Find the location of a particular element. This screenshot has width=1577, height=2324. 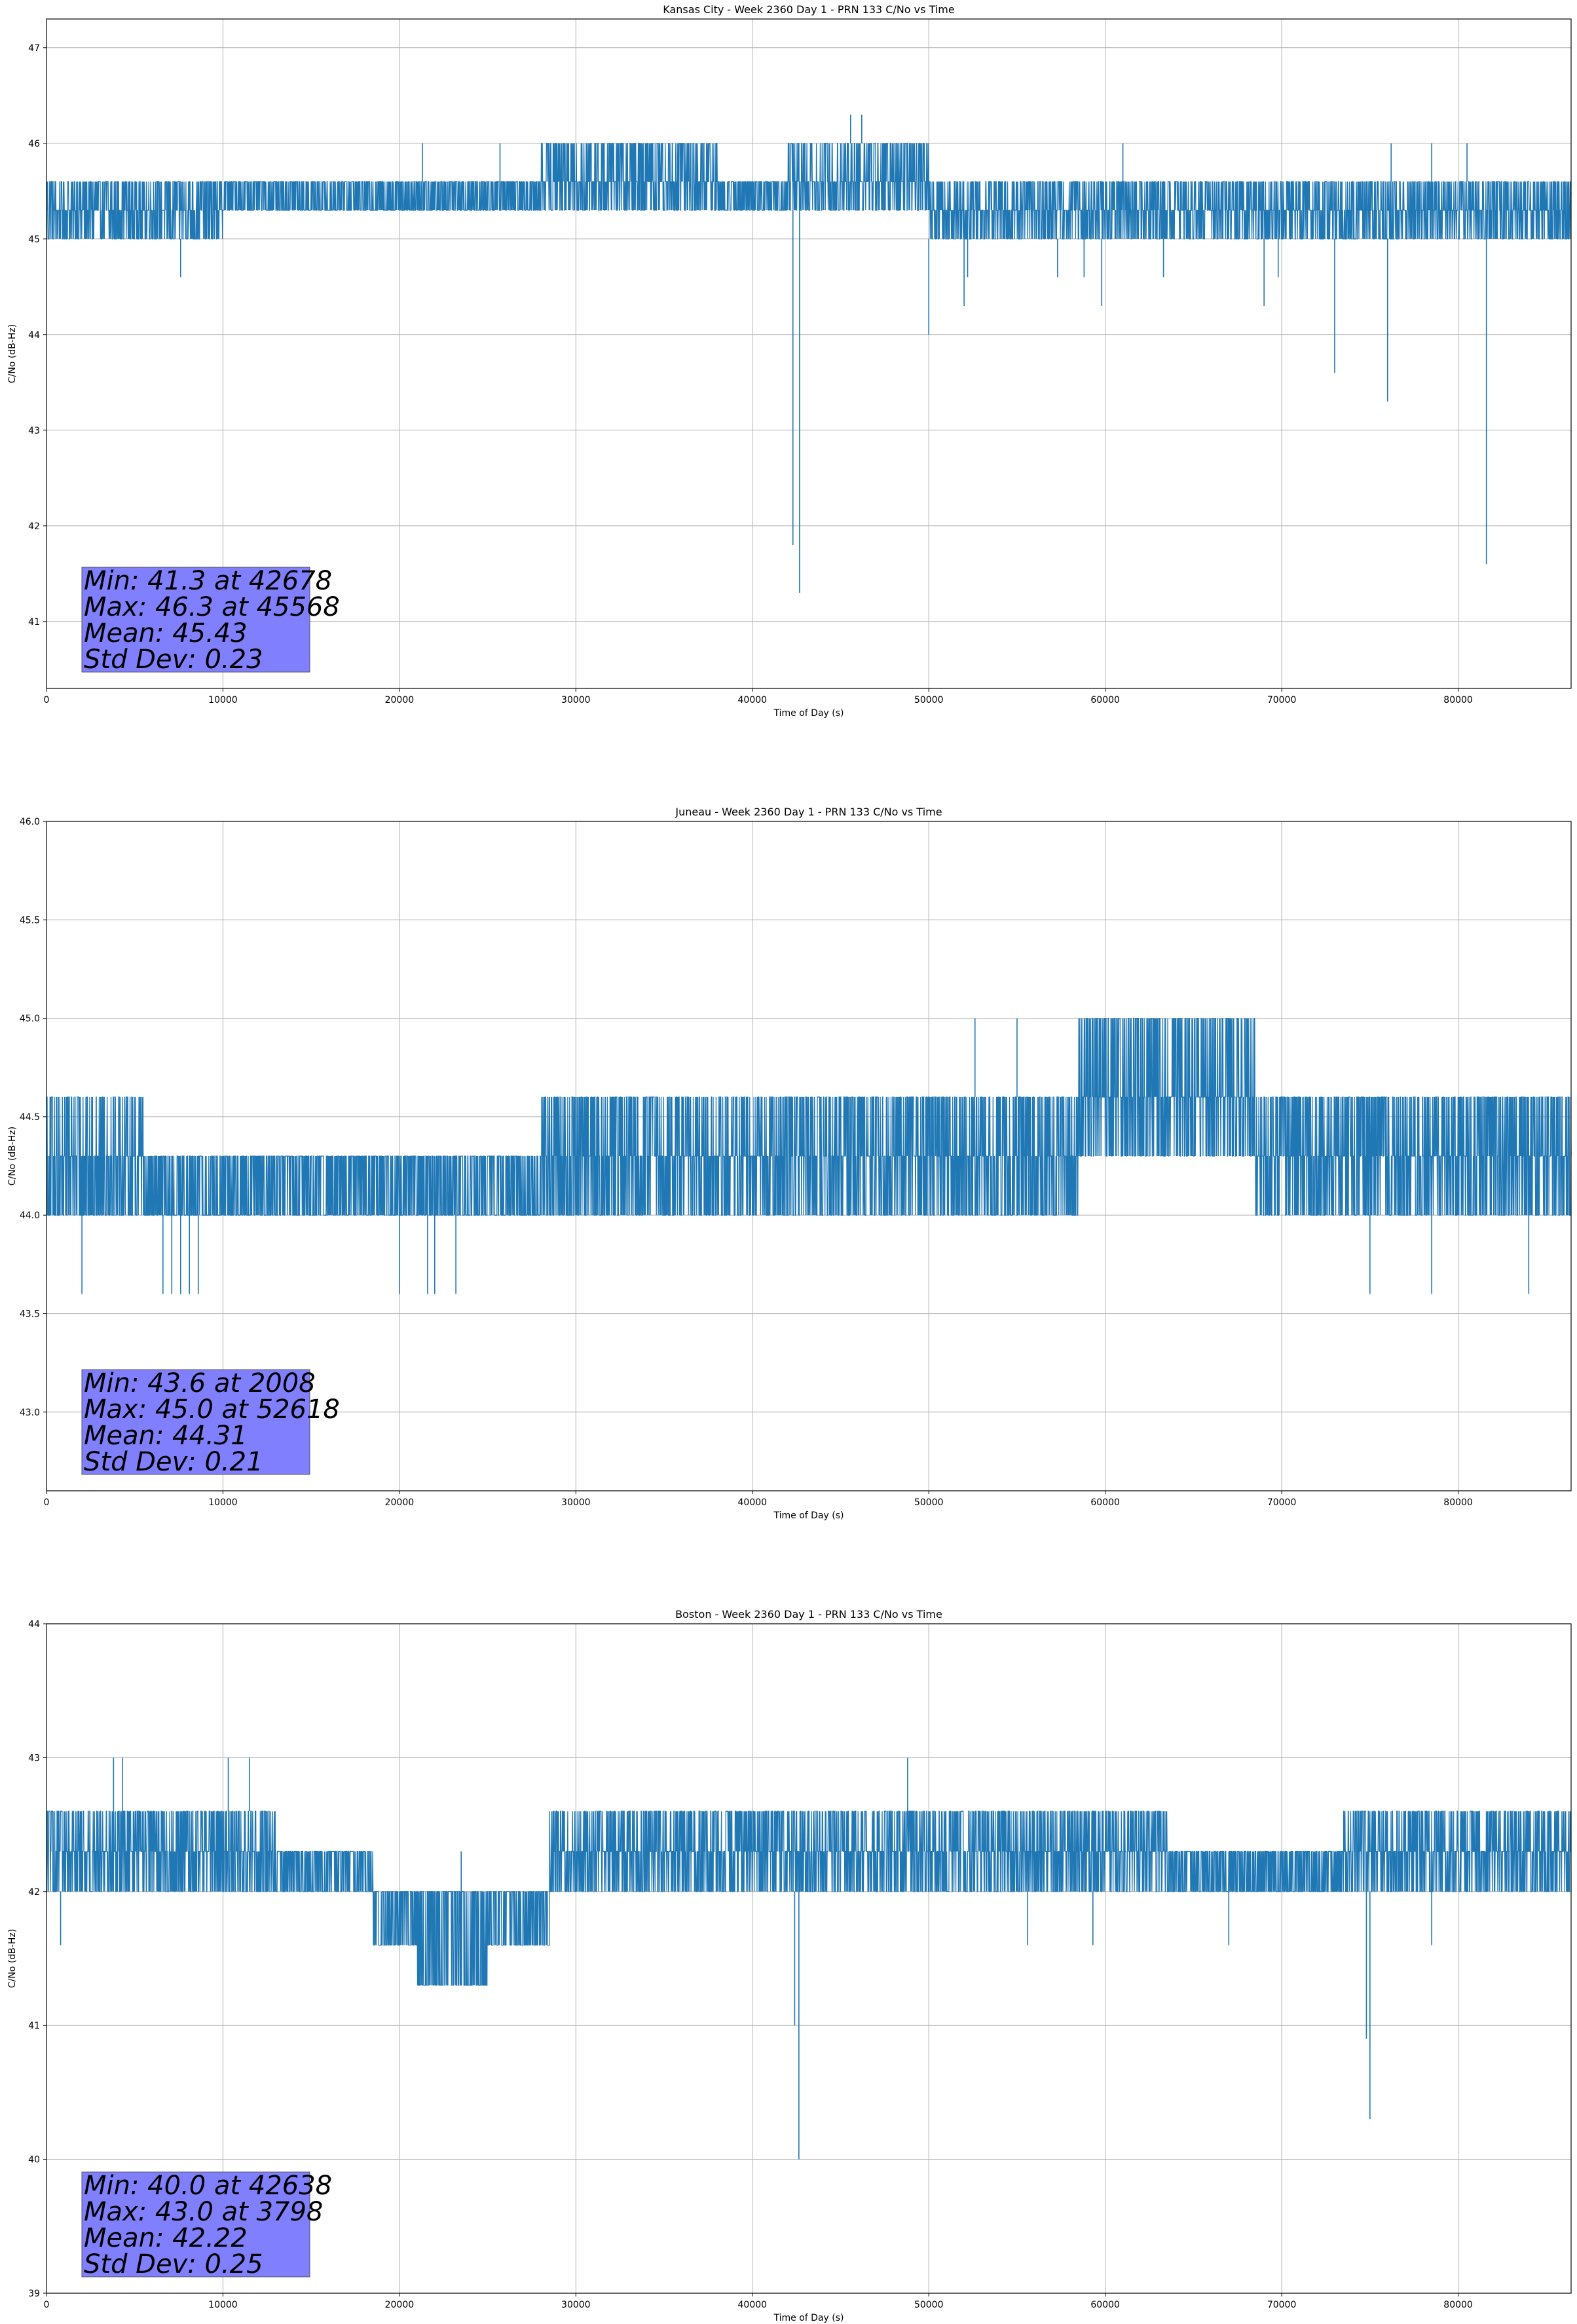

stats-line: Std Dev: 0.21 is located at coordinates (173, 1462).